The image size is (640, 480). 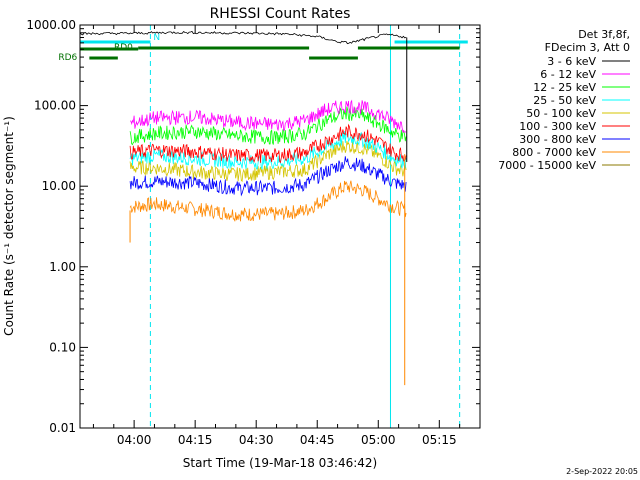 What do you see at coordinates (547, 165) in the screenshot?
I see `legend-label: 7000 - 15000 keV` at bounding box center [547, 165].